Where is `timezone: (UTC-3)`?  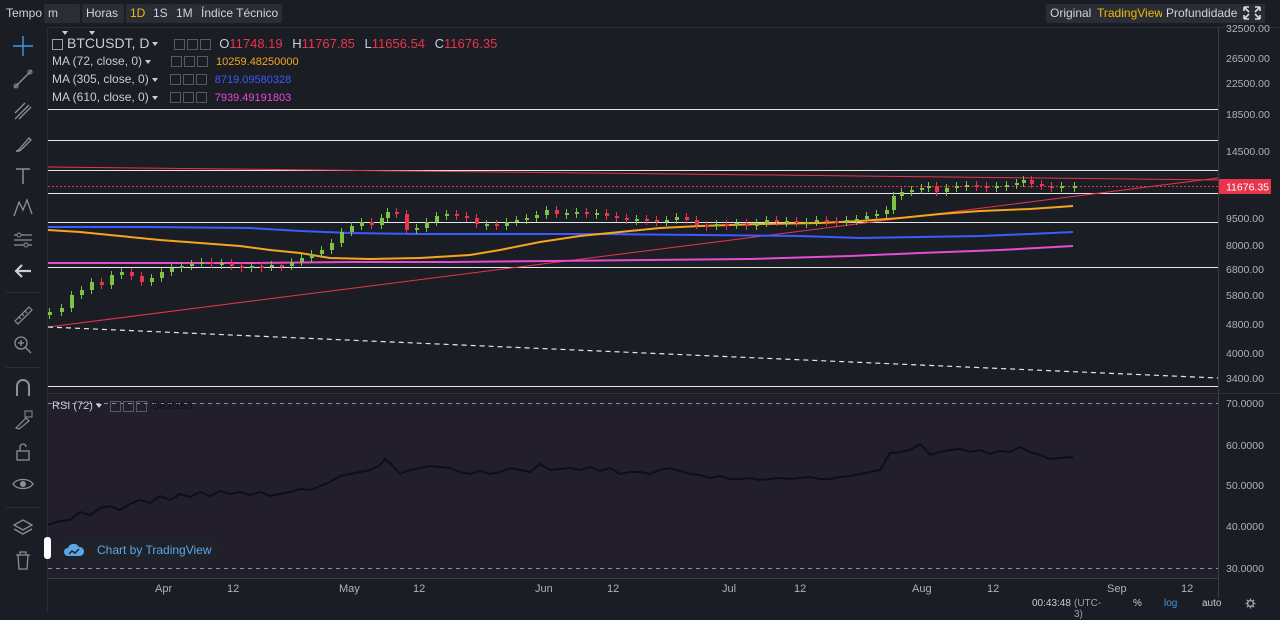
timezone: (UTC-3) is located at coordinates (1088, 609).